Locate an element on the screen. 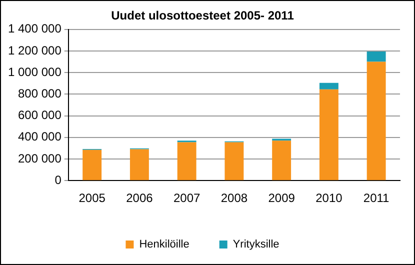 Image resolution: width=415 pixels, height=265 pixels. y-tick-label: 1 400 000 is located at coordinates (35, 29).